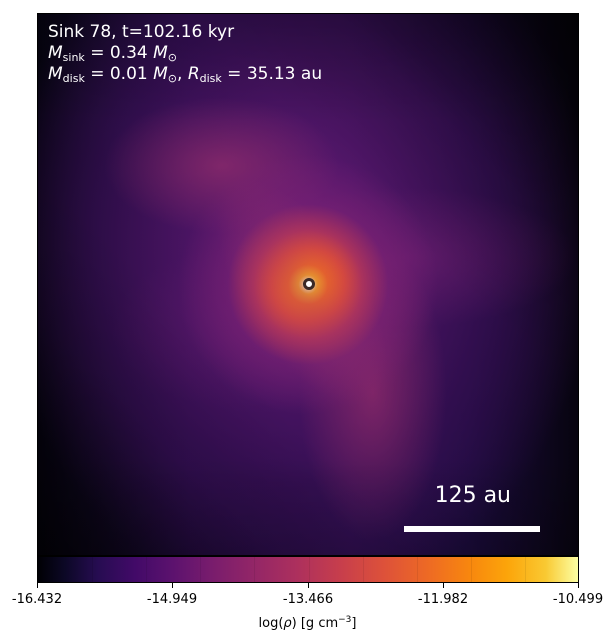 The image size is (615, 644). Describe the element at coordinates (472, 529) in the screenshot. I see `scale-bar` at that location.